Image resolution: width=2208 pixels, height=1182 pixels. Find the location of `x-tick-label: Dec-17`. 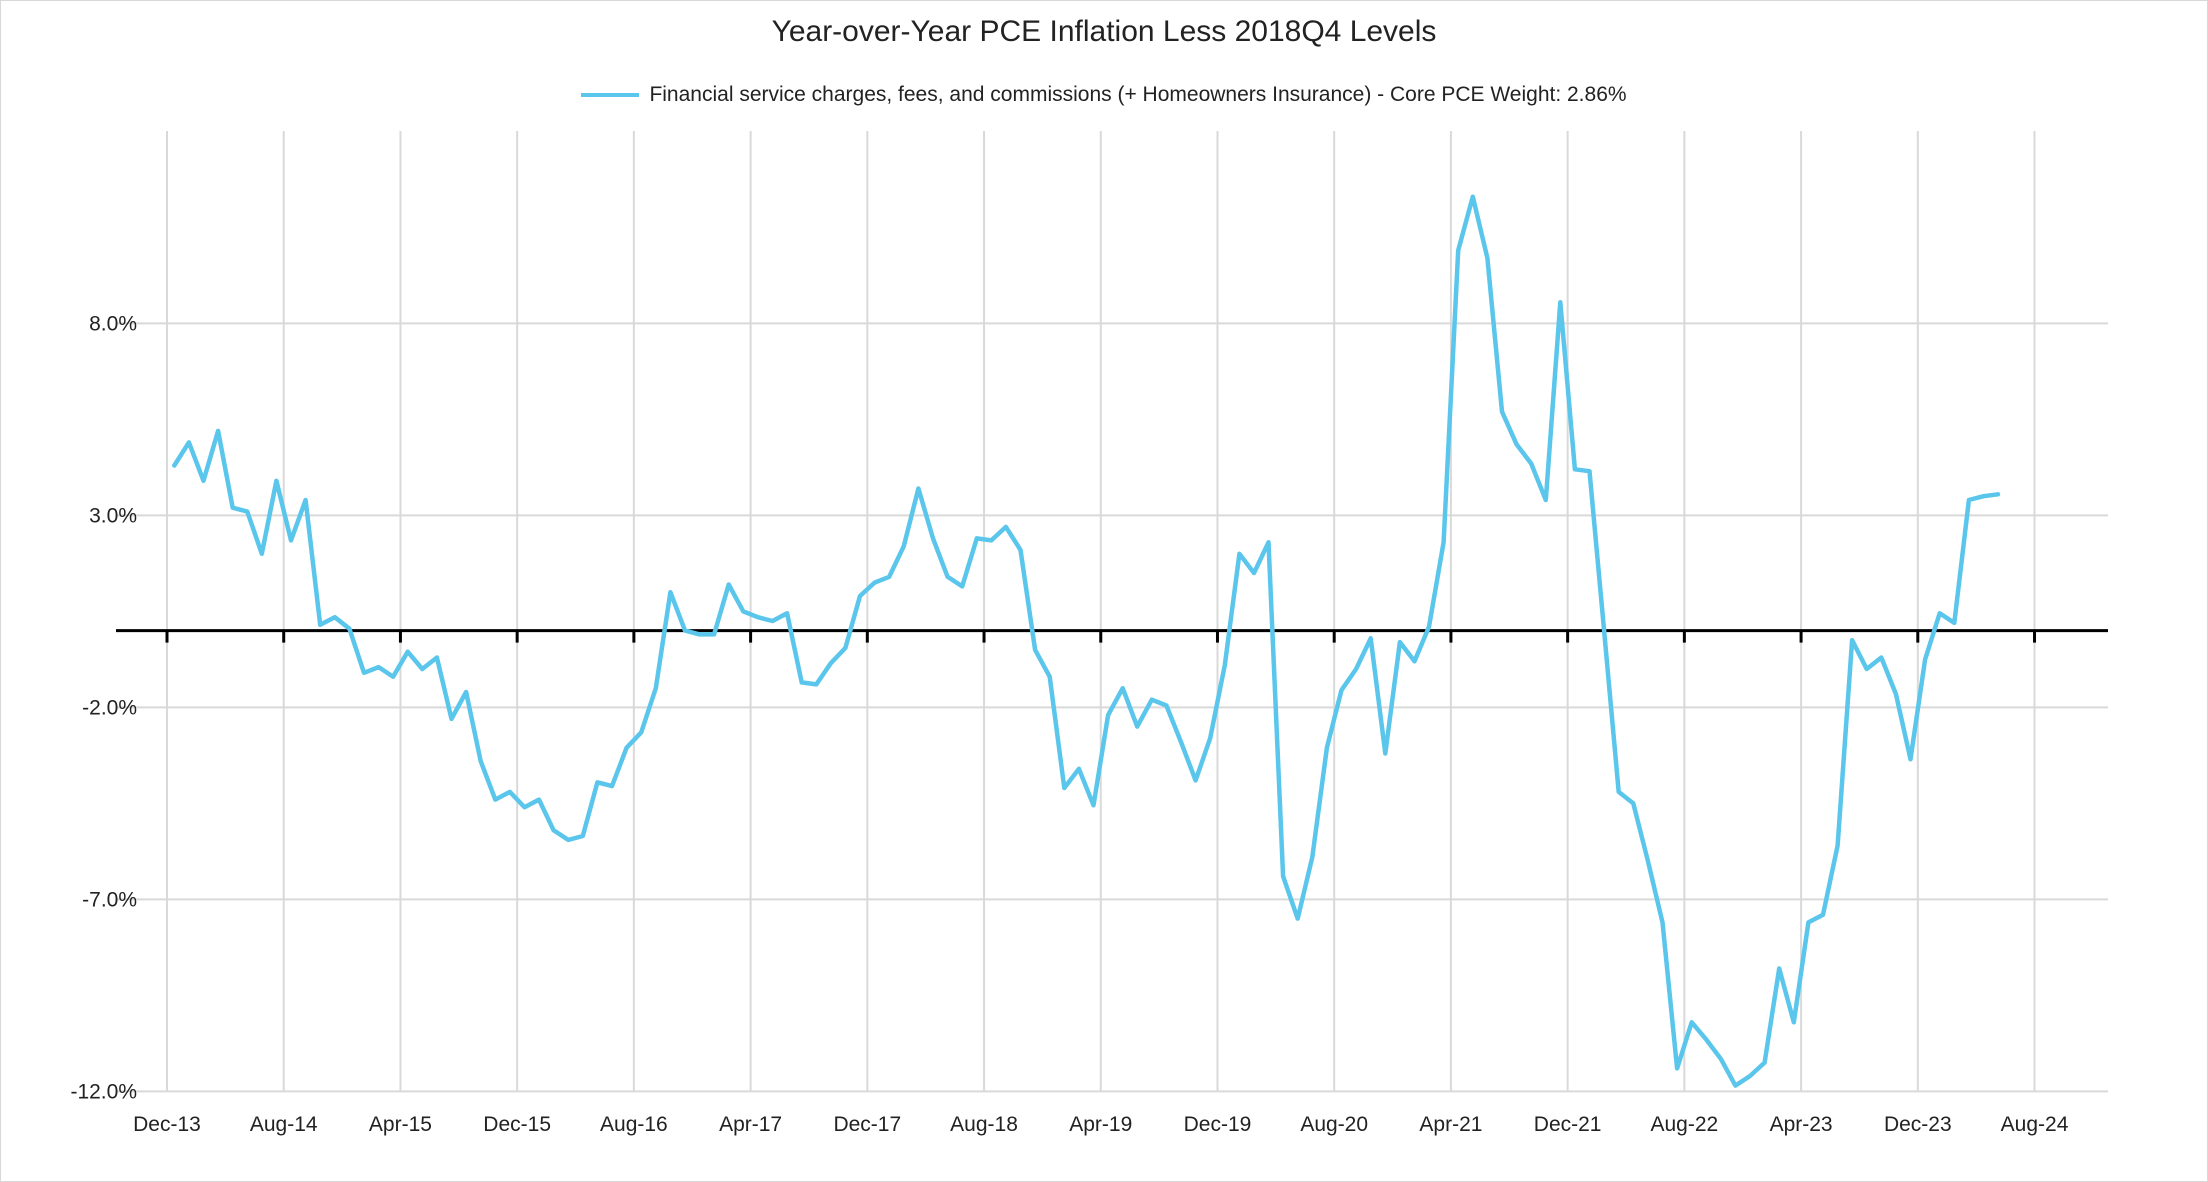

x-tick-label: Dec-17 is located at coordinates (867, 1124).